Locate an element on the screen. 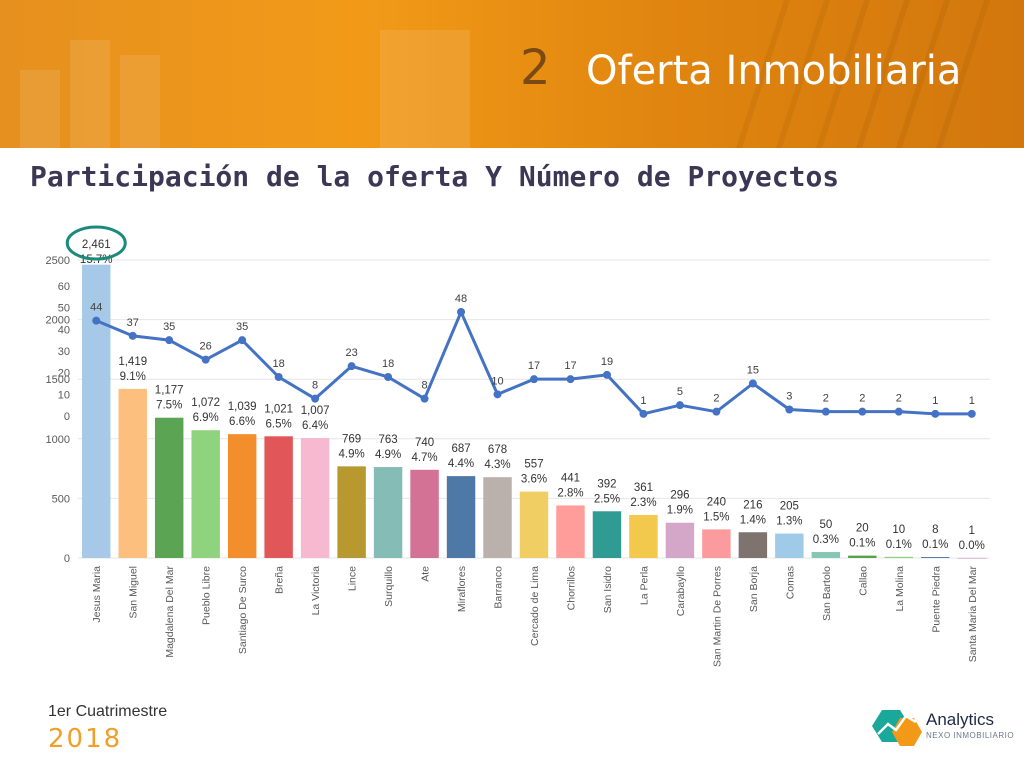  bar-value-label: 1,177 is located at coordinates (169, 391).